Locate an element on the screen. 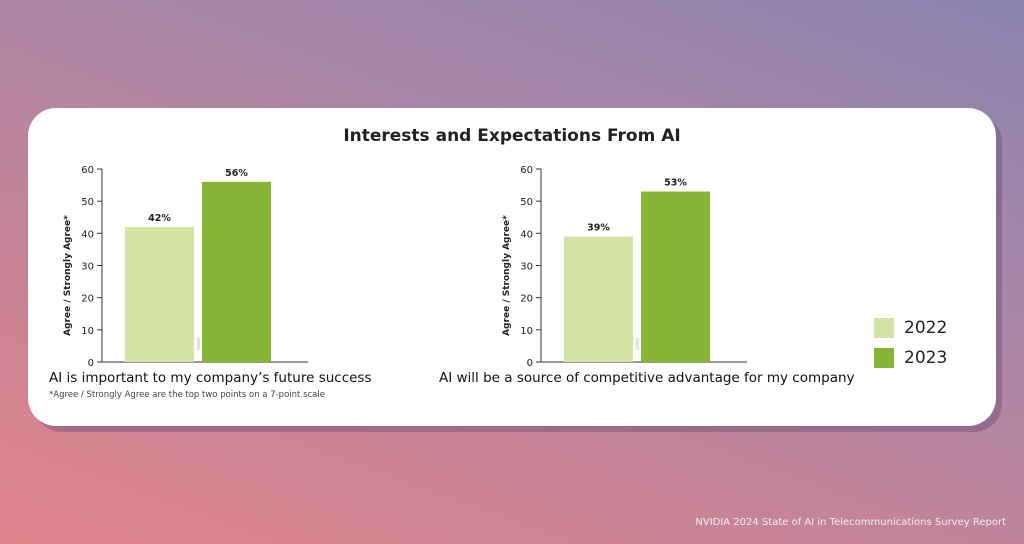 The height and width of the screenshot is (544, 1024). legend-item-2023: 2023 is located at coordinates (910, 358).